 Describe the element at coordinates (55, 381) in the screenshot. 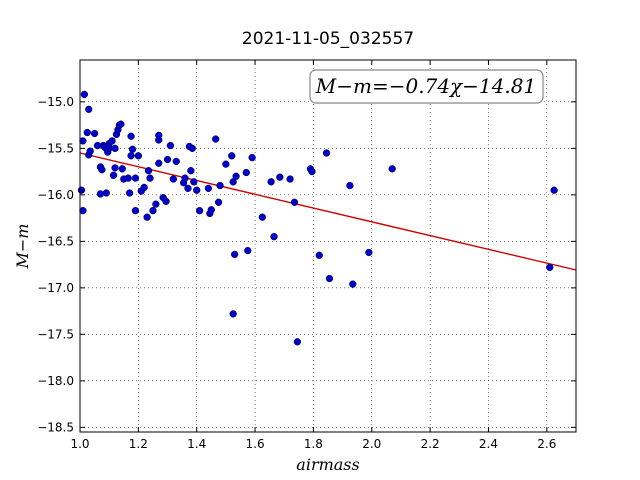

I see `y-tick-label: −18.0` at that location.